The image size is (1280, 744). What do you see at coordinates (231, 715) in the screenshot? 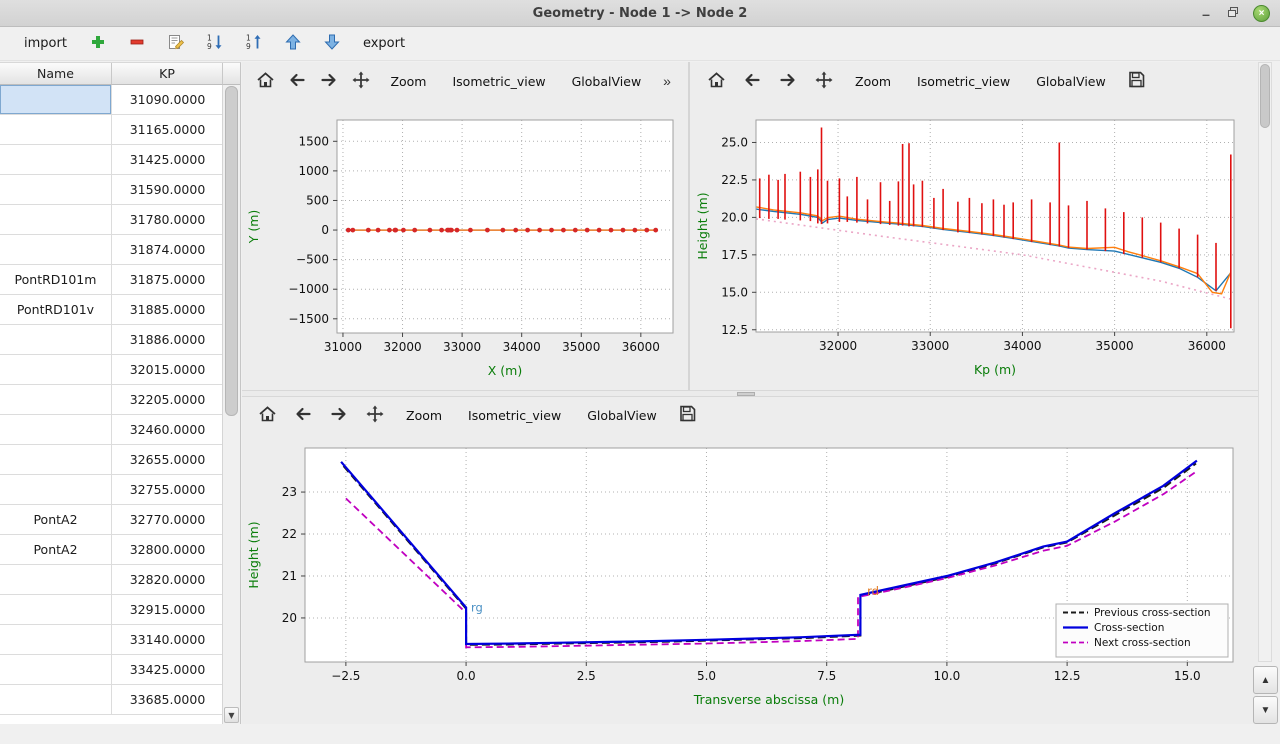
I see `table-scroll-down-button: ▼` at bounding box center [231, 715].